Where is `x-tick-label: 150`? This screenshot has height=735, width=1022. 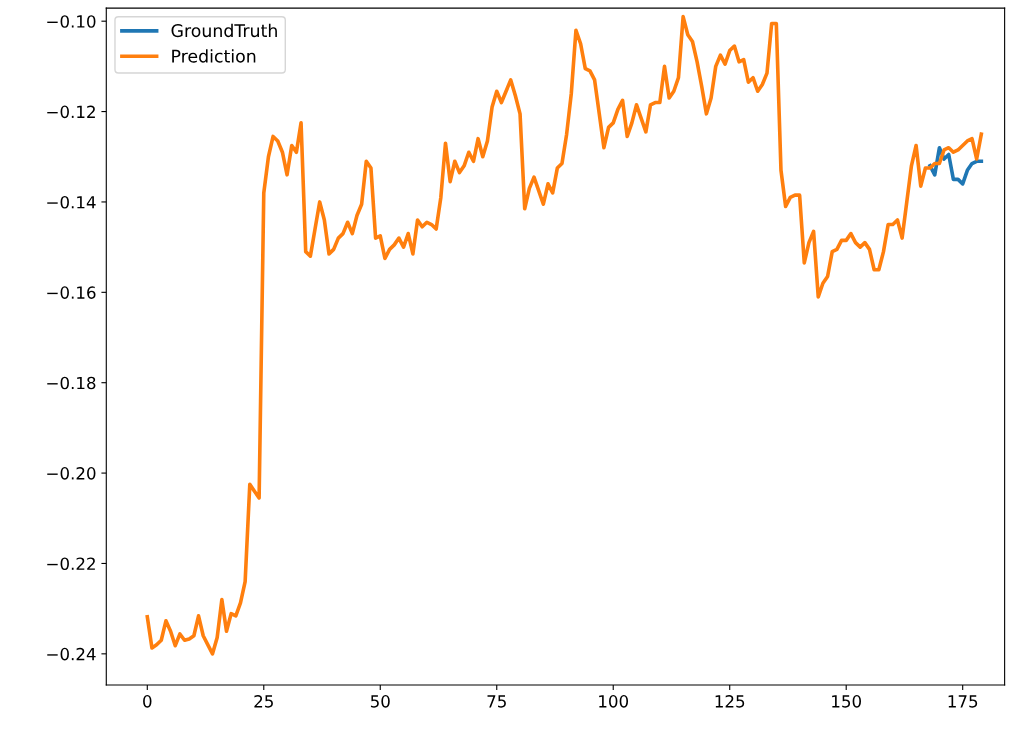
x-tick-label: 150 is located at coordinates (846, 701).